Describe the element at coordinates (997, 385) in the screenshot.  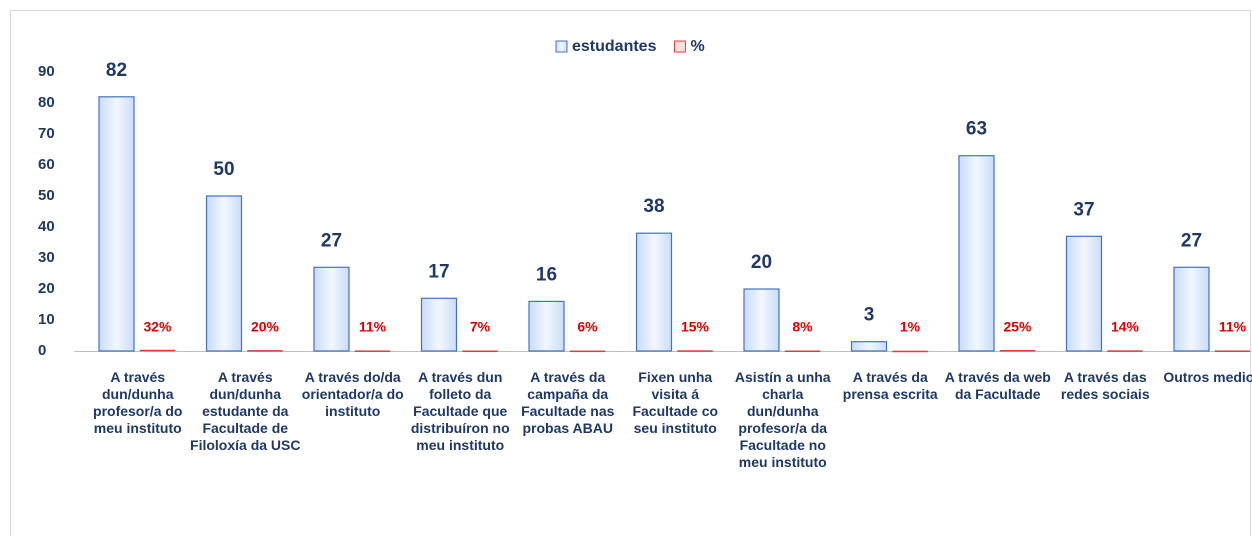
I see `x-tick-label: A través da web da Facultade` at that location.